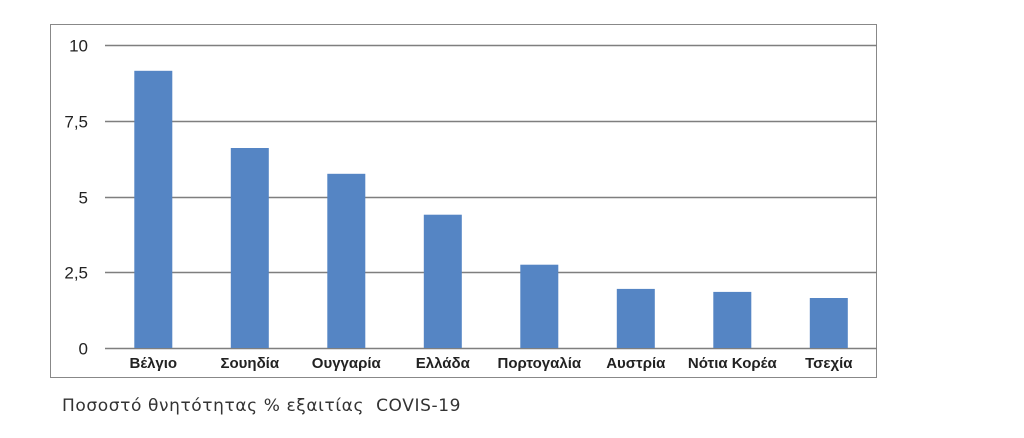 This screenshot has width=1024, height=438. What do you see at coordinates (250, 363) in the screenshot?
I see `x-tick-label: Σουηδία` at bounding box center [250, 363].